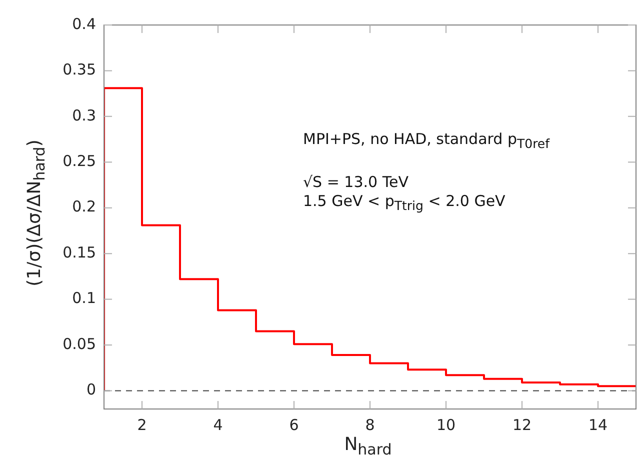  I want to click on x-tick-label: 2, so click(142, 425).